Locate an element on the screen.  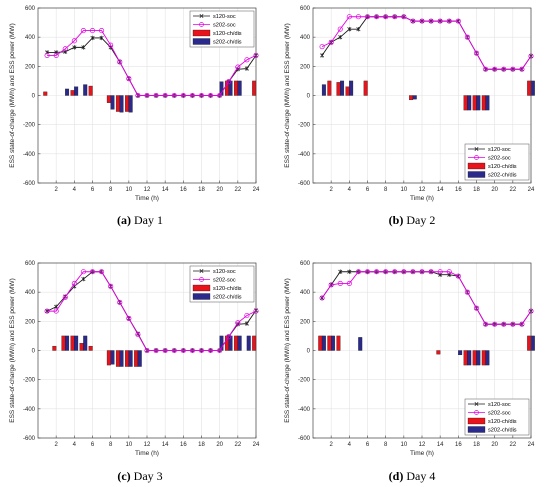
point-s202-soc-h4 is located at coordinates (74, 41).